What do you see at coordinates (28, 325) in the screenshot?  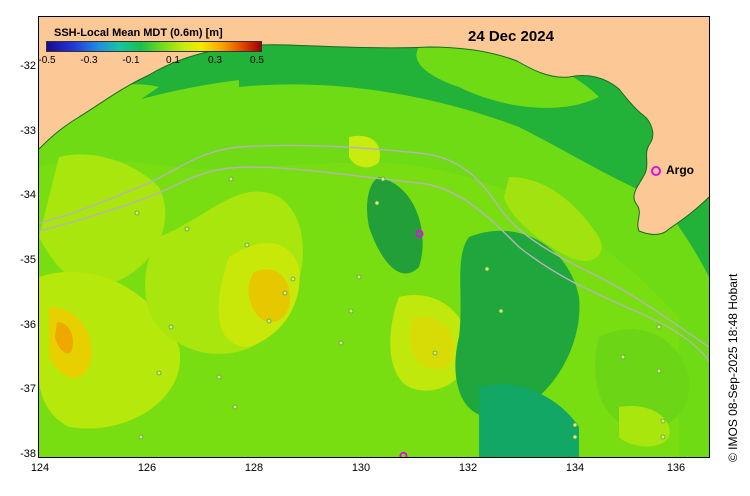 I see `y-tick-label: -36` at bounding box center [28, 325].